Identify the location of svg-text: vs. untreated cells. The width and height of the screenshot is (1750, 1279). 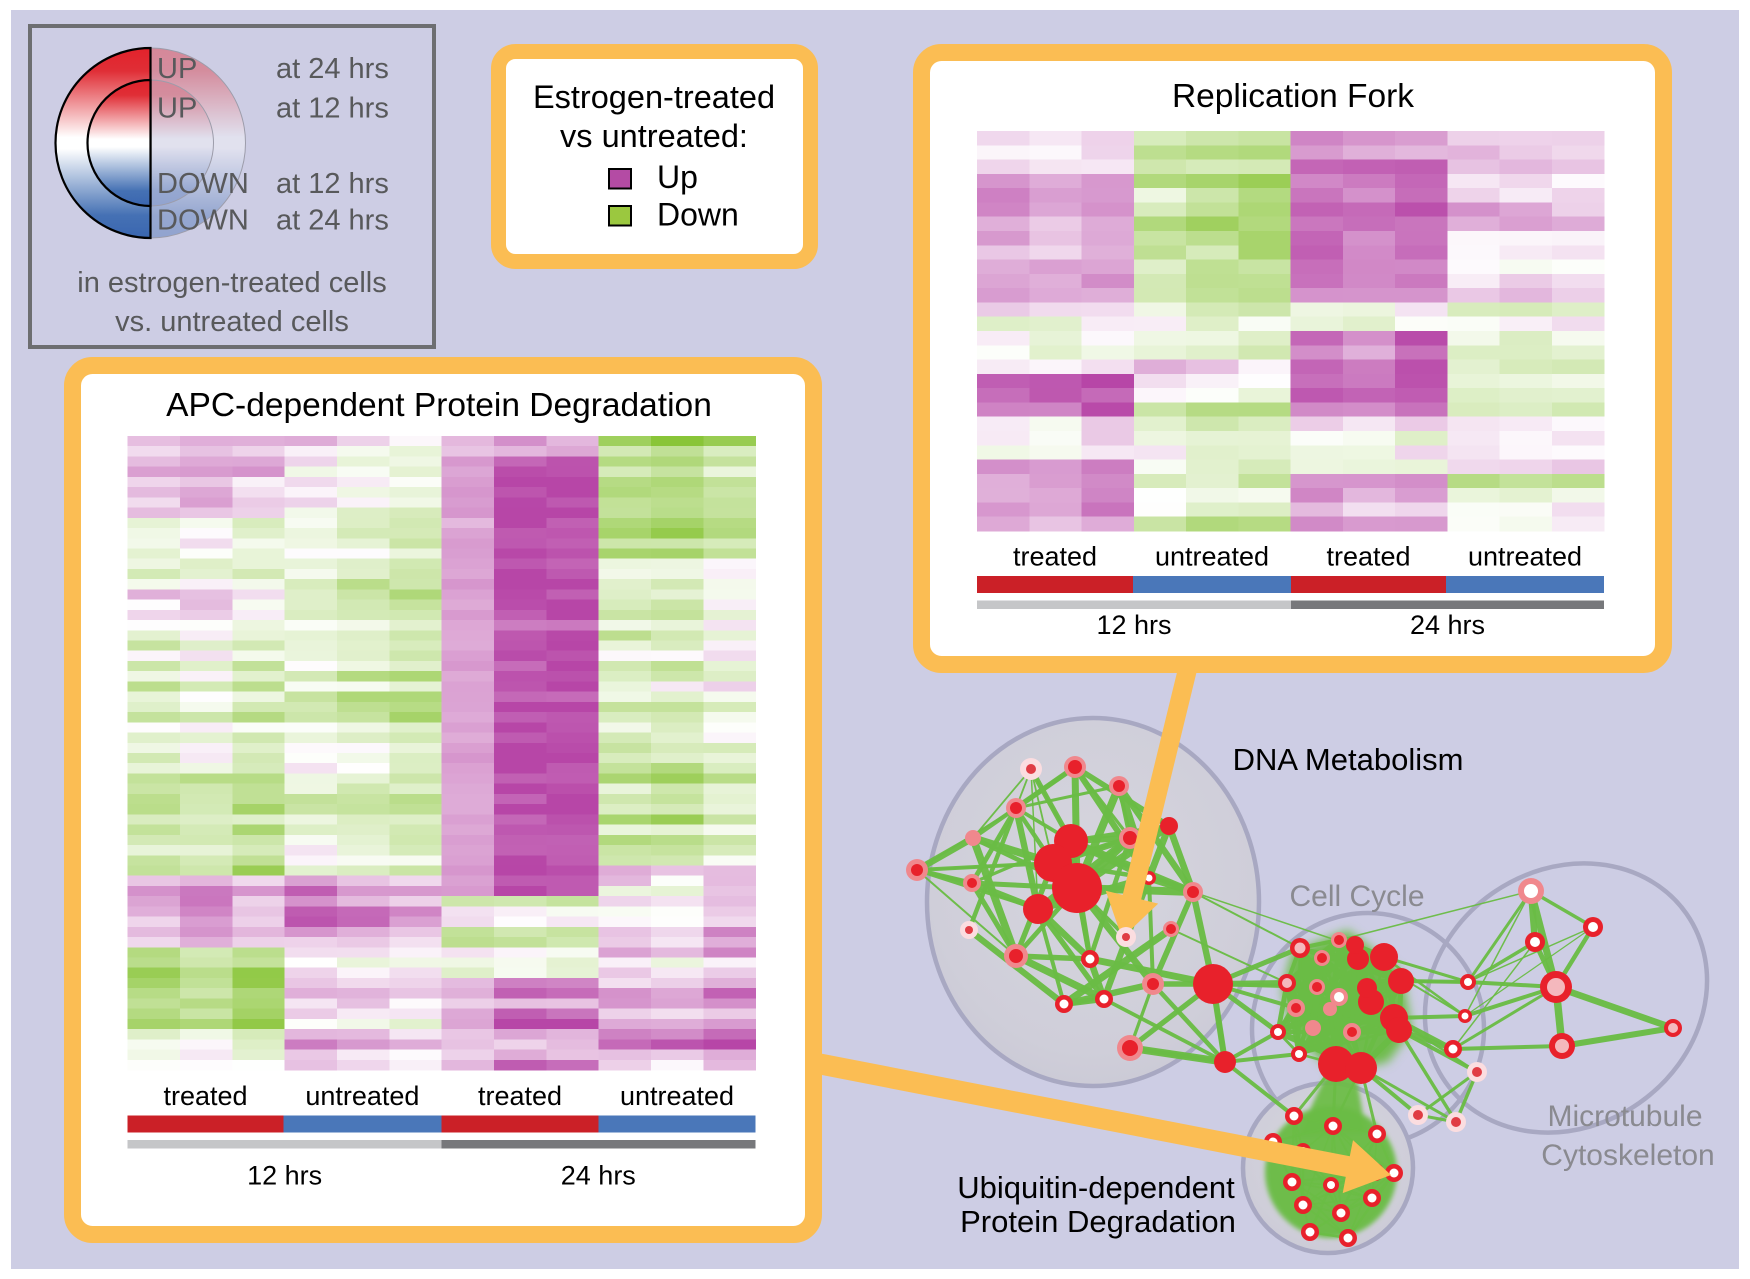
(232, 322).